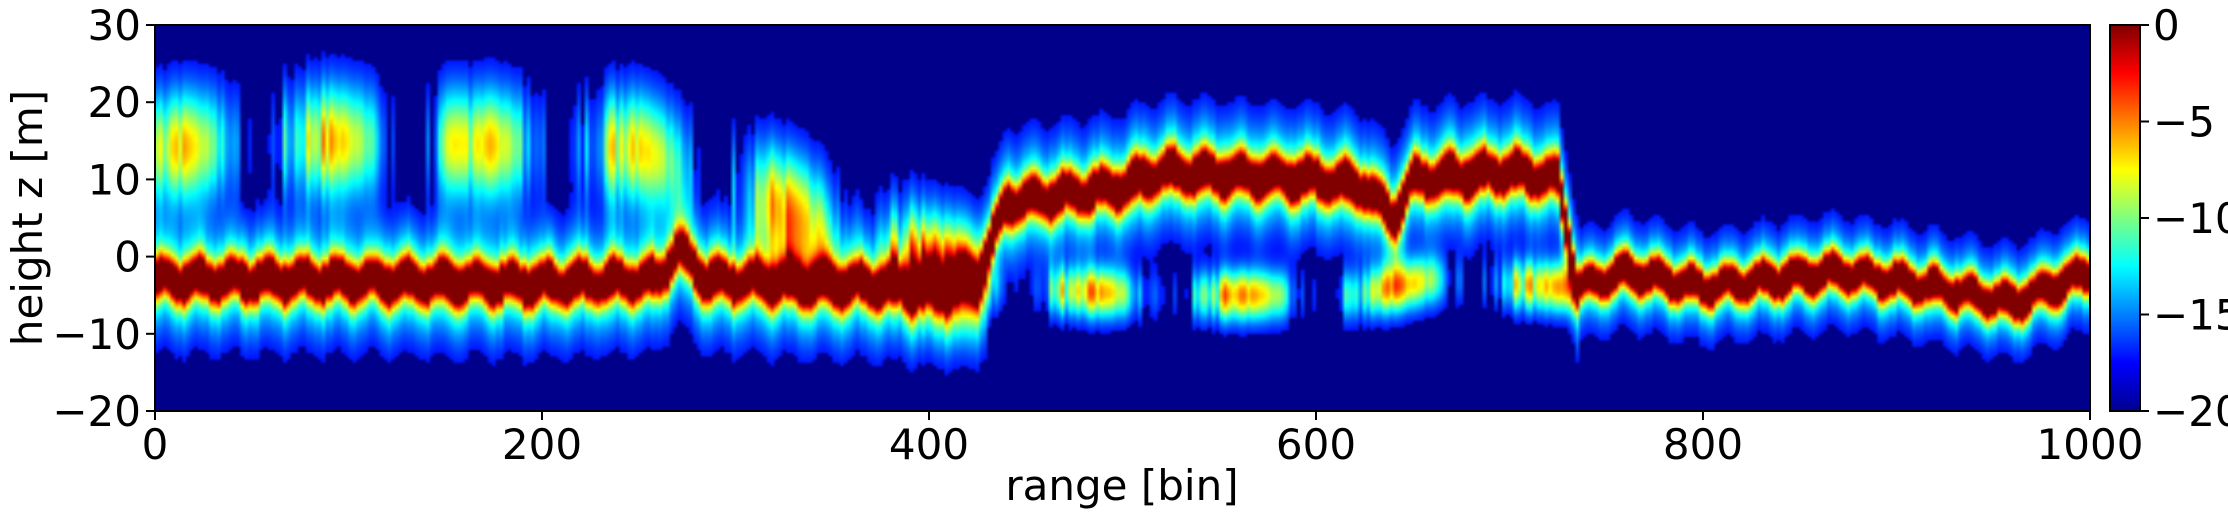 This screenshot has width=2228, height=515. Describe the element at coordinates (114, 179) in the screenshot. I see `y-tick-label: 10` at that location.